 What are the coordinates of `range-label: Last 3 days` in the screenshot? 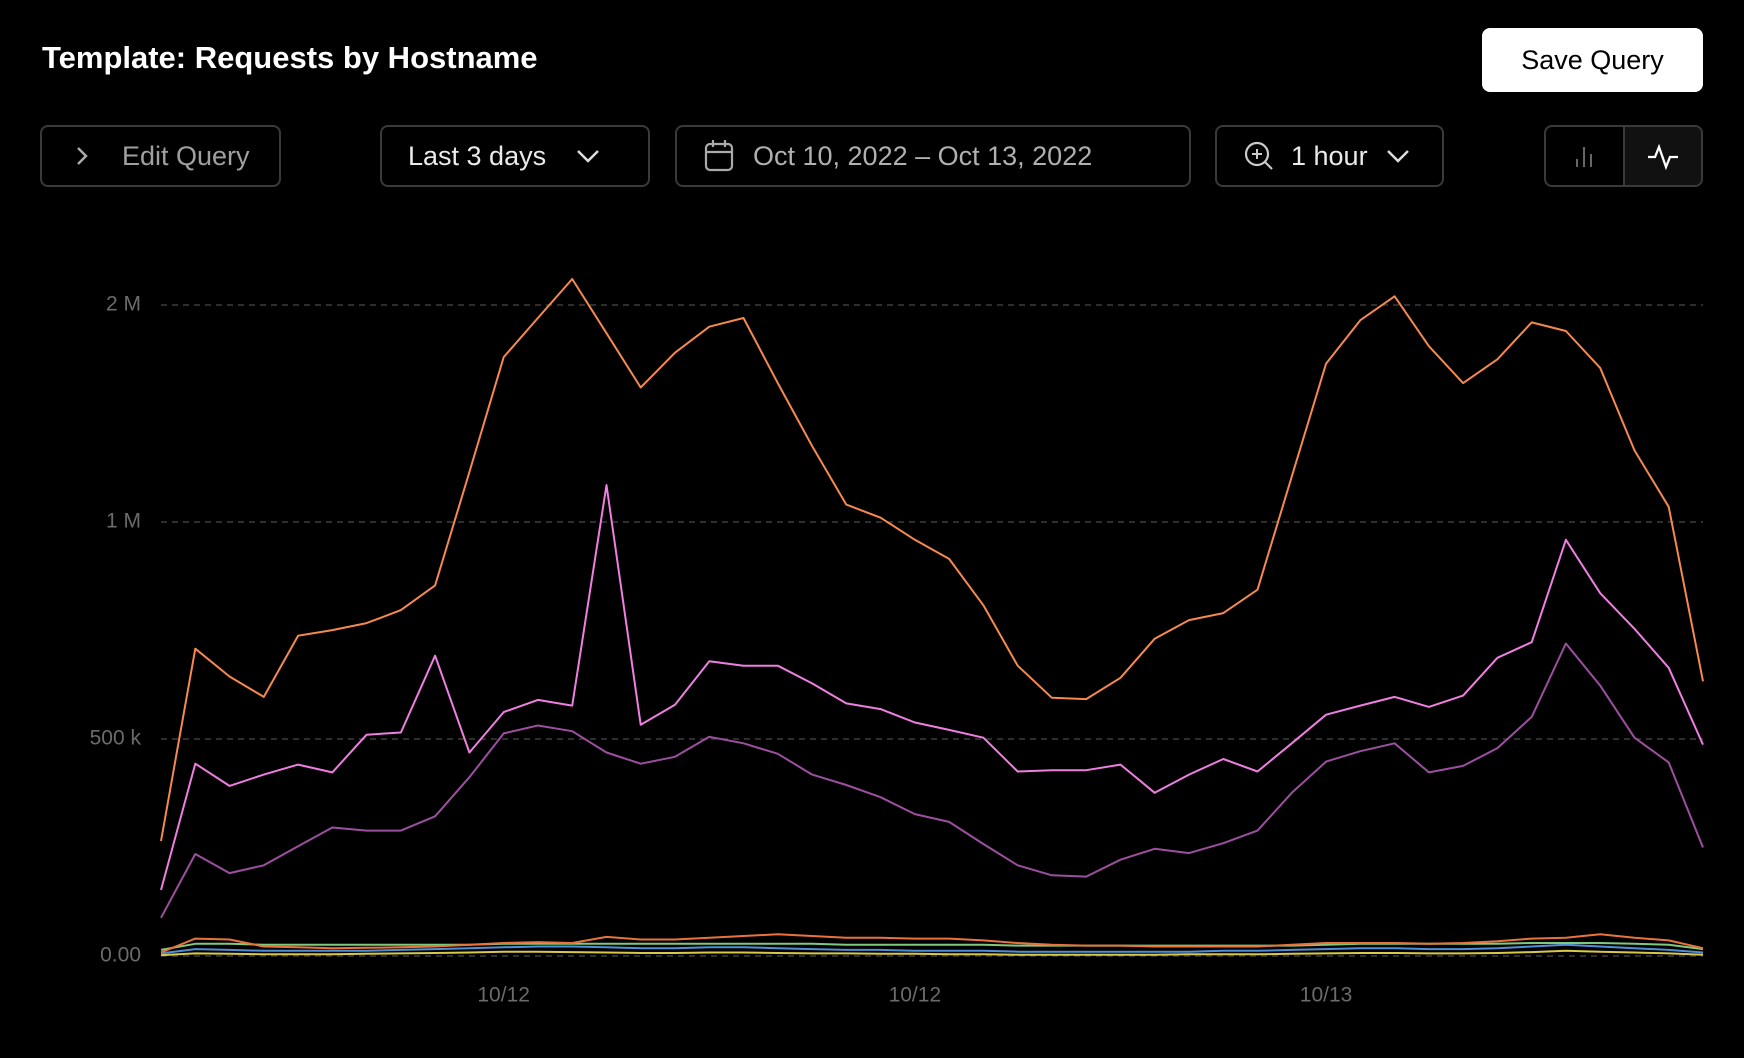 It's located at (477, 155).